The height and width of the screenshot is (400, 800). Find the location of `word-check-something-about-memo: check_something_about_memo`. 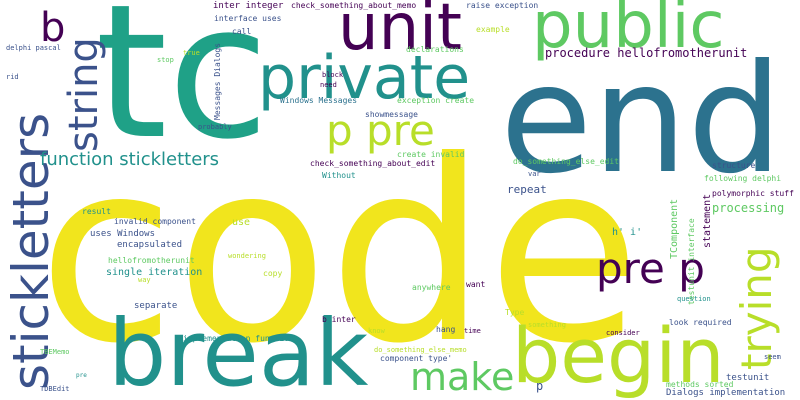

word-check-something-about-memo: check_something_about_memo is located at coordinates (354, 5).